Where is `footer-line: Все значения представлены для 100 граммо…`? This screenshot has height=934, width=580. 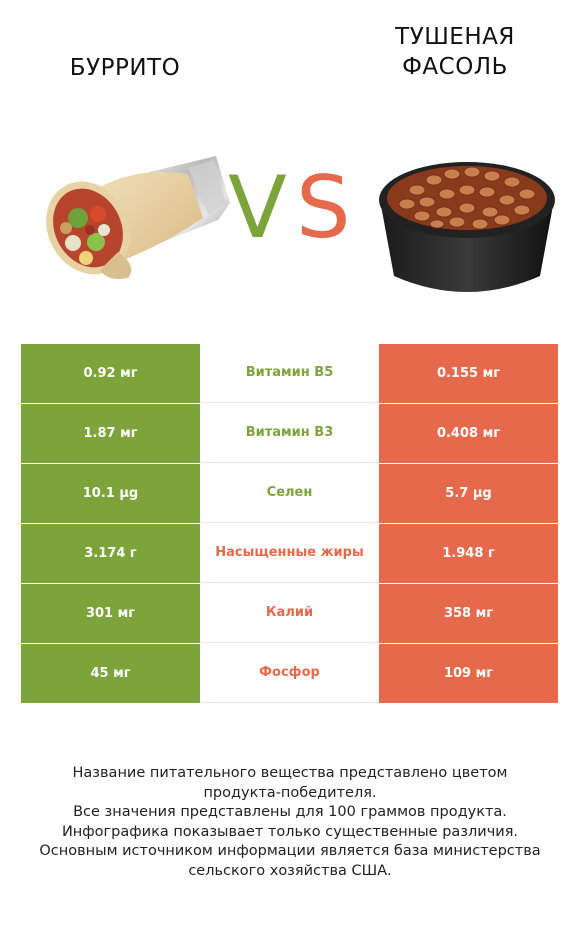
footer-line: Все значения представлены для 100 граммо… is located at coordinates (290, 812).